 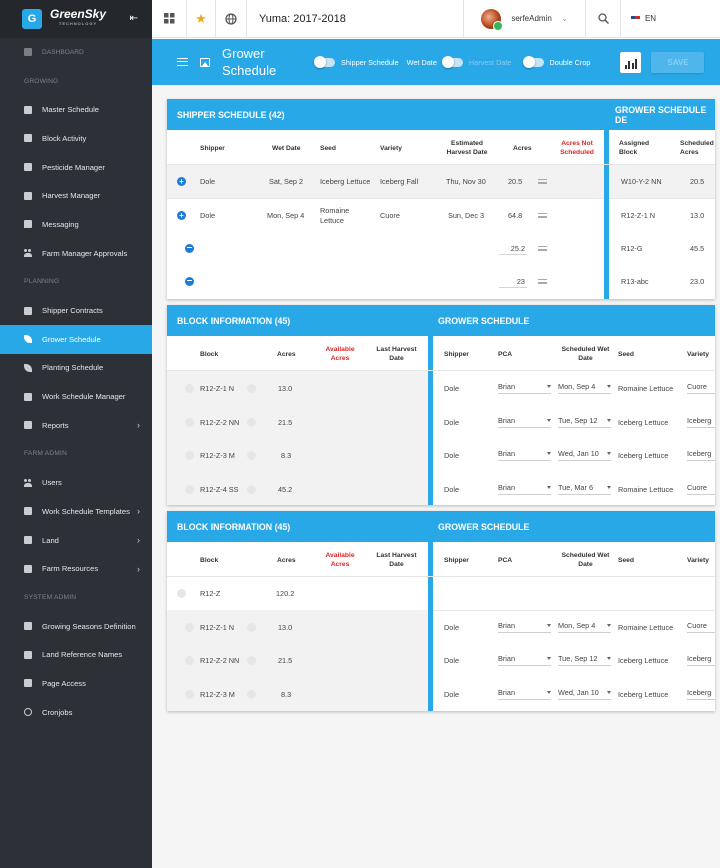 I want to click on message-icon, so click(x=28, y=224).